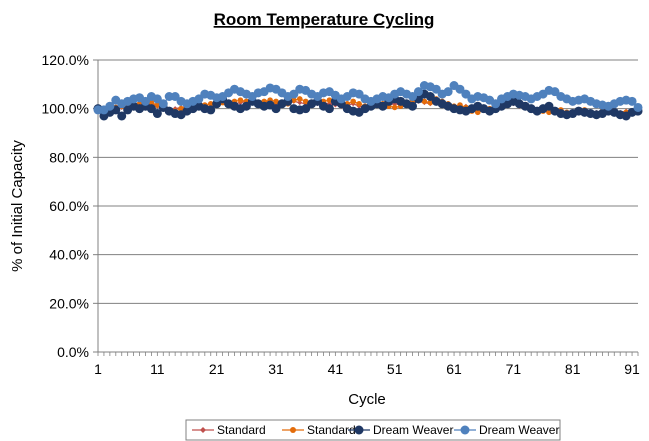  I want to click on x-tick-label: 1, so click(98, 369).